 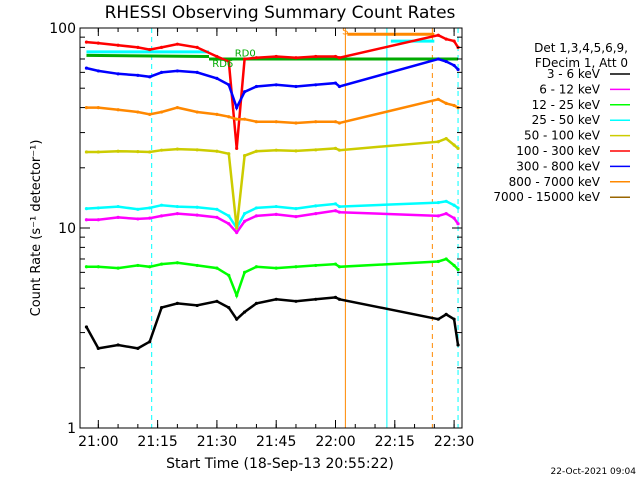 What do you see at coordinates (594, 472) in the screenshot?
I see `footer-timestamp: 22-Oct-2021 09:04` at bounding box center [594, 472].